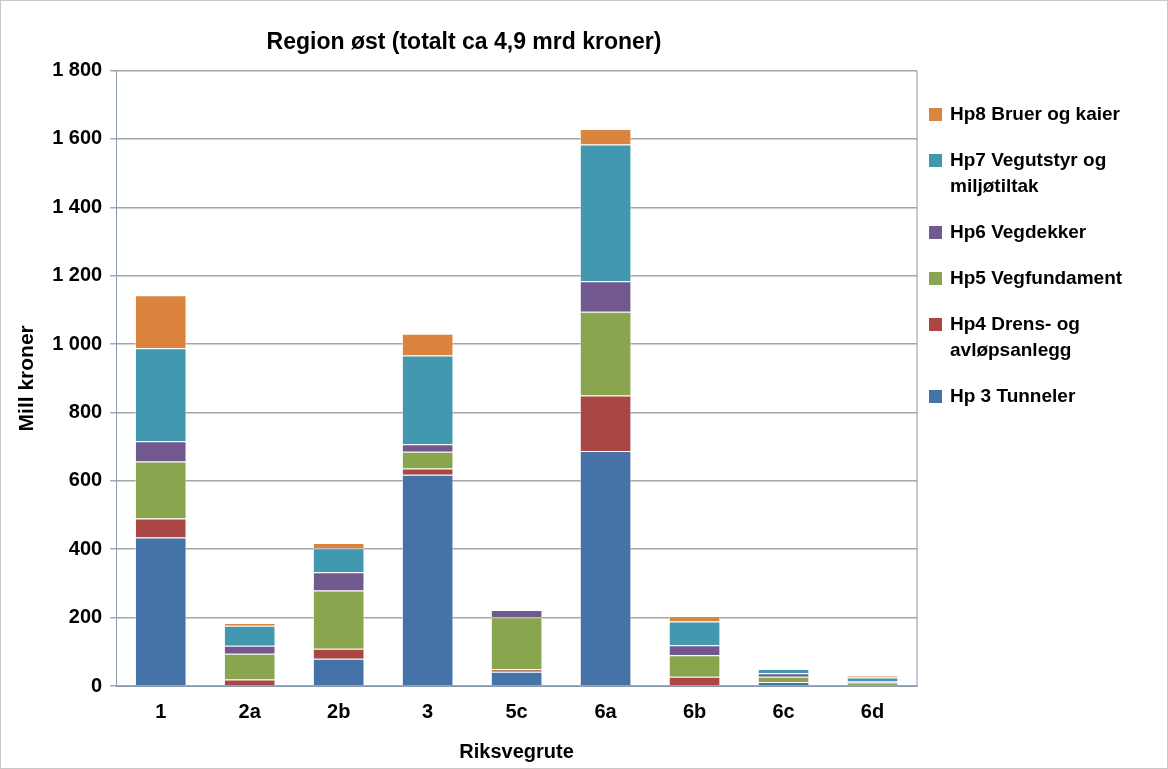 This screenshot has width=1168, height=769. I want to click on y-tick-label: 1 800, so click(77, 69).